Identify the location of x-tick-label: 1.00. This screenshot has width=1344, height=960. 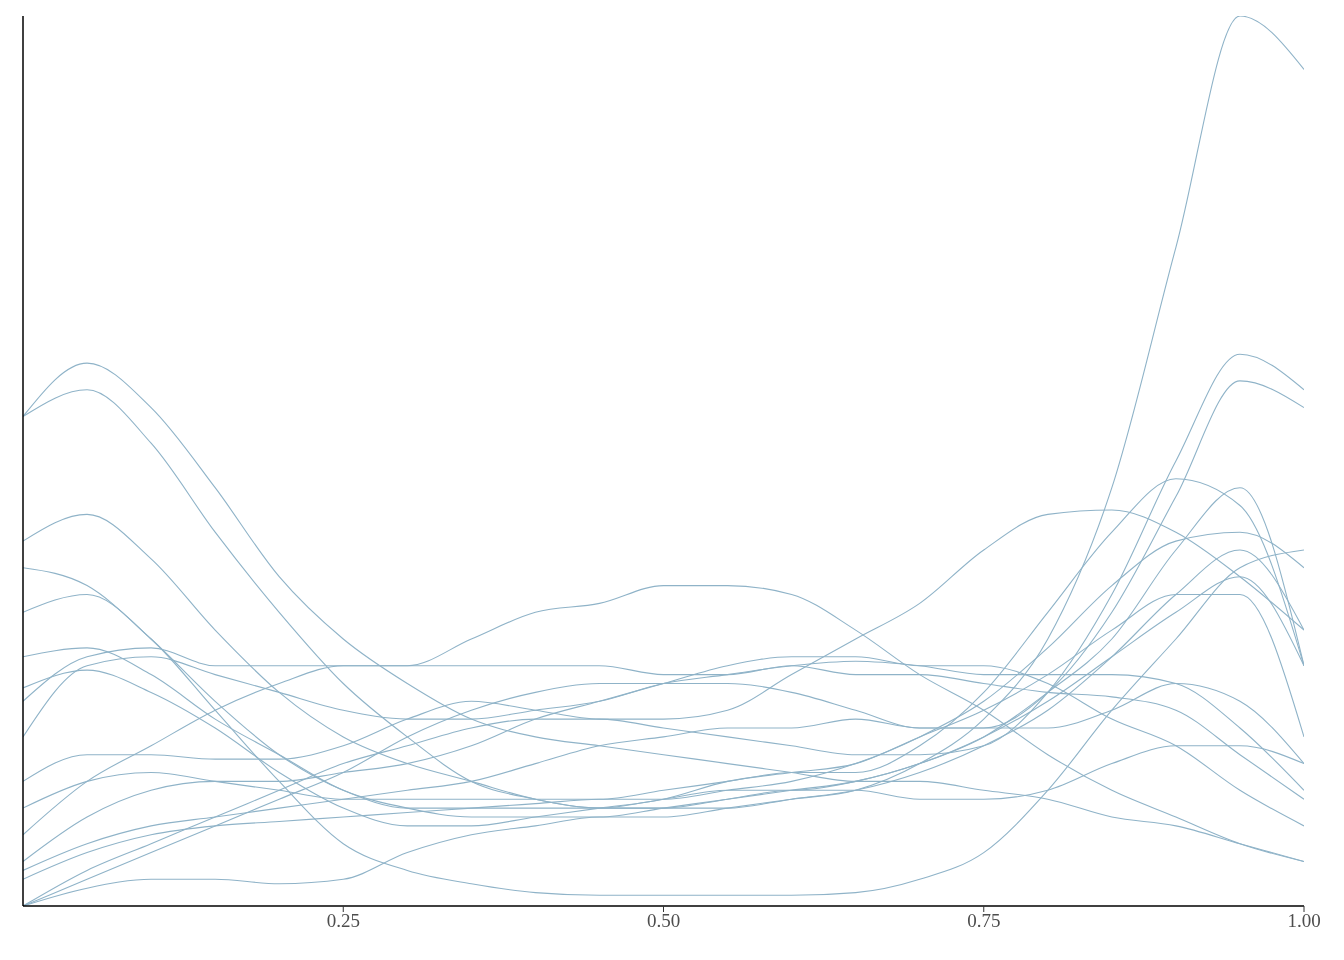
(1304, 921).